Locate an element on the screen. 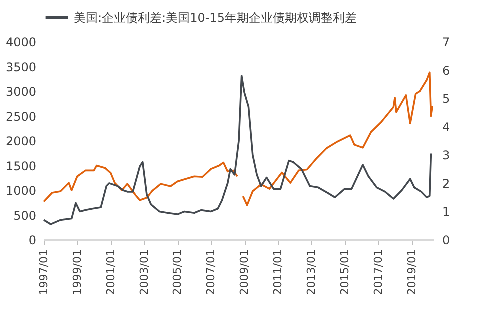 This screenshot has width=499, height=334. x-tick-label: 2015/01 is located at coordinates (345, 273).